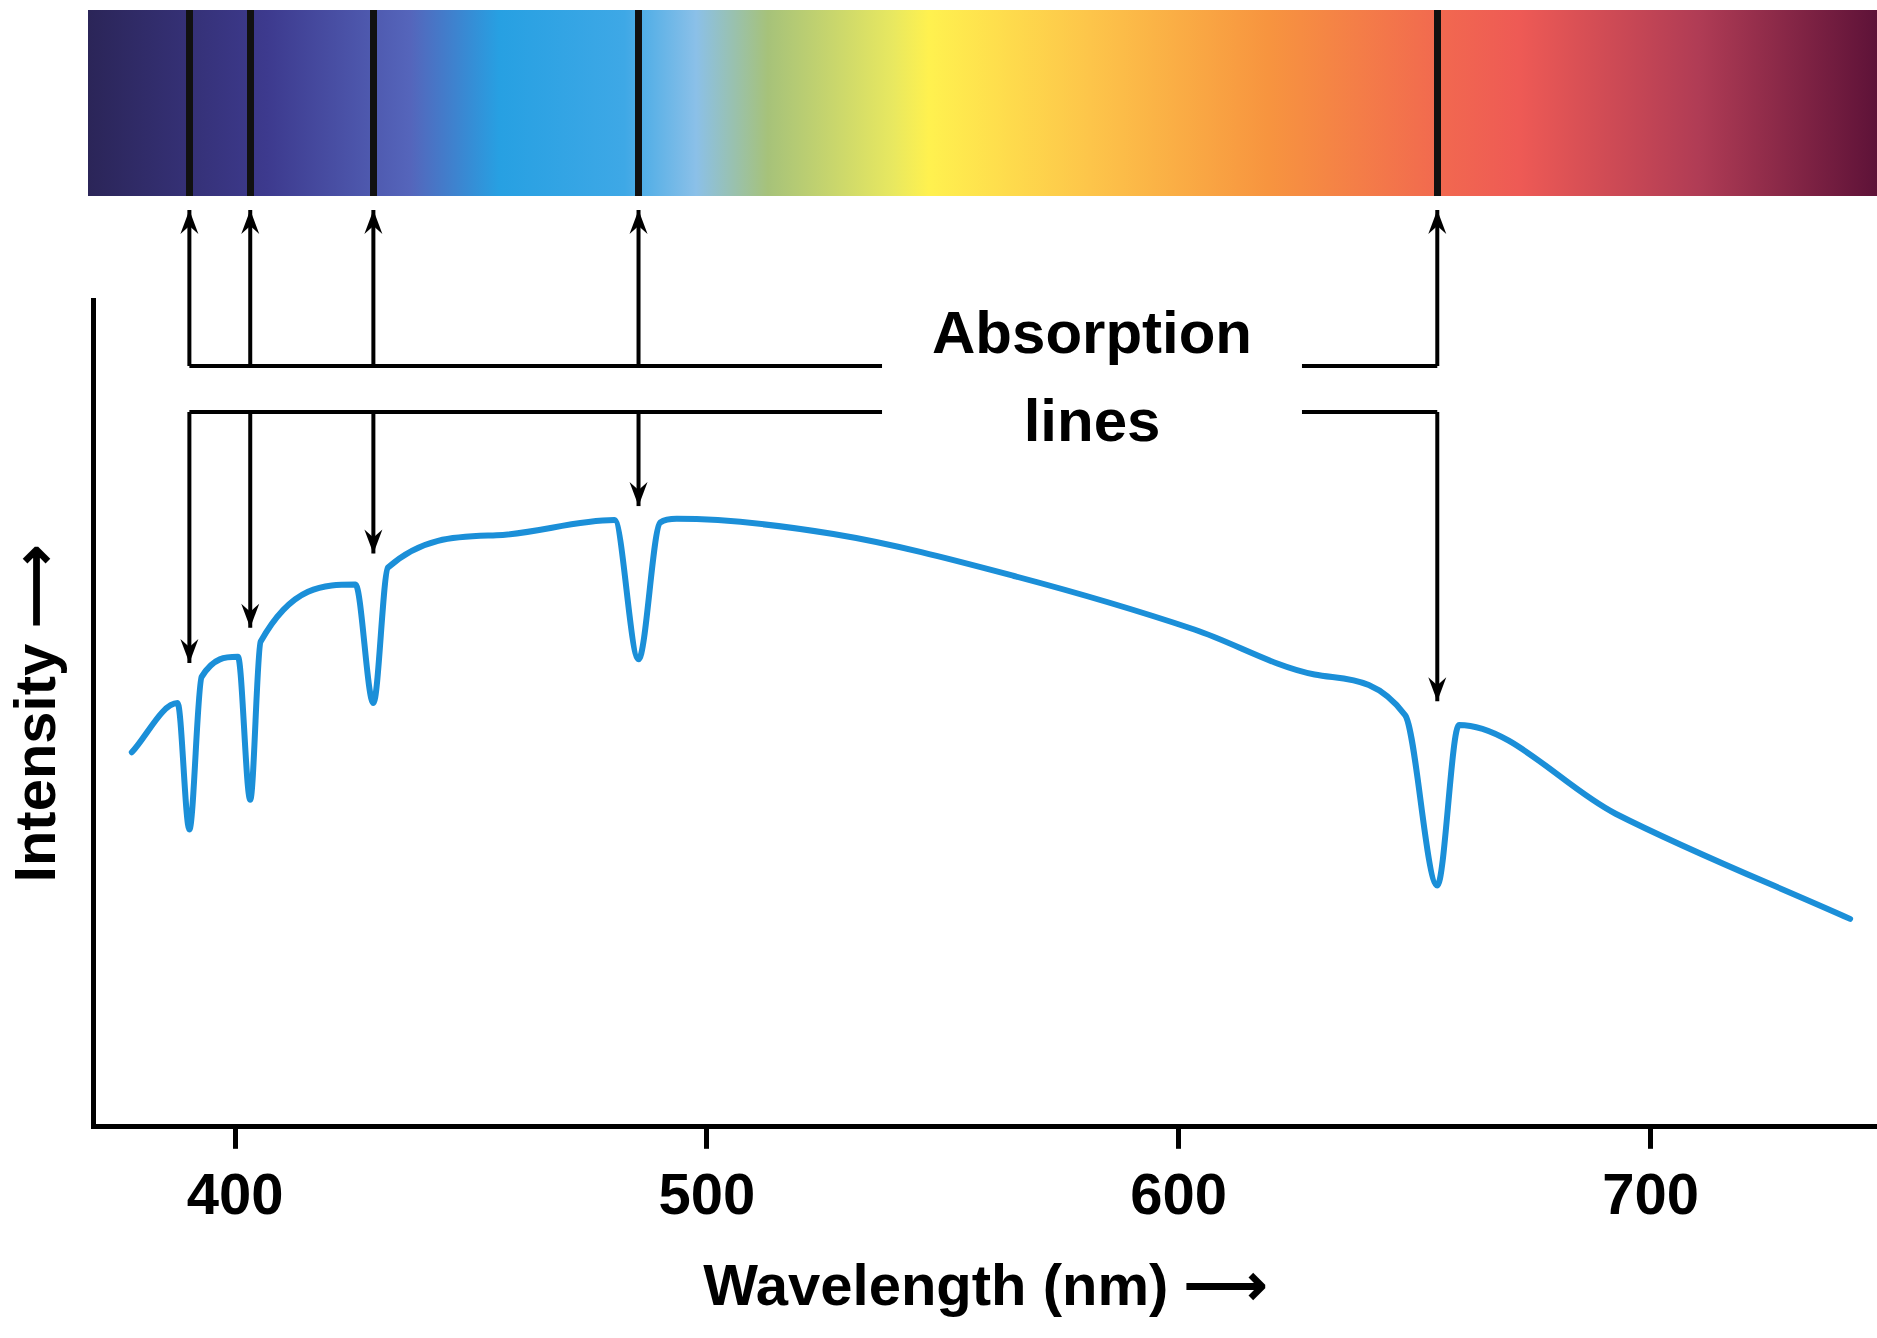 The height and width of the screenshot is (1338, 1877). What do you see at coordinates (1650, 1193) in the screenshot?
I see `x-tick-label: 700` at bounding box center [1650, 1193].